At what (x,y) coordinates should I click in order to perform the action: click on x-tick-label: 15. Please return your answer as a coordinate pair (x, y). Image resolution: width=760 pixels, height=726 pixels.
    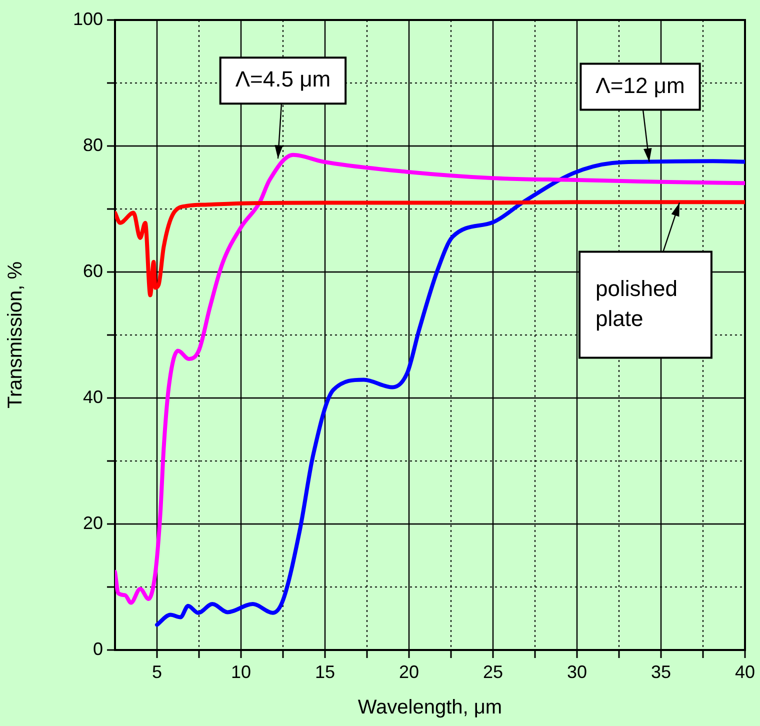
    Looking at the image, I should click on (325, 672).